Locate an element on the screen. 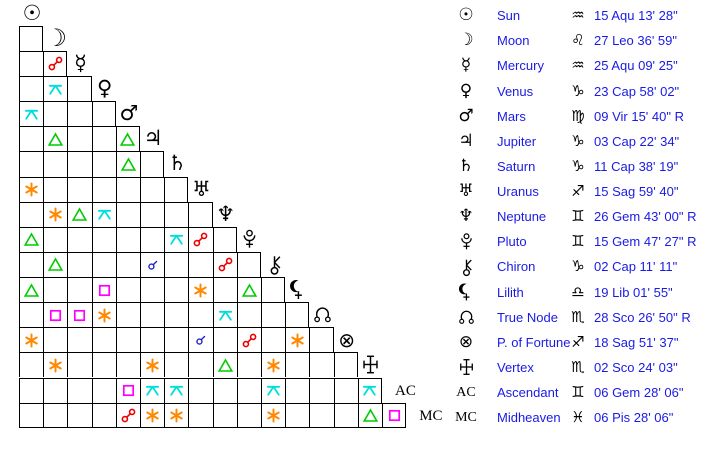 Image resolution: width=705 pixels, height=450 pixels. aspect-cell-sun-vertex is located at coordinates (31, 365).